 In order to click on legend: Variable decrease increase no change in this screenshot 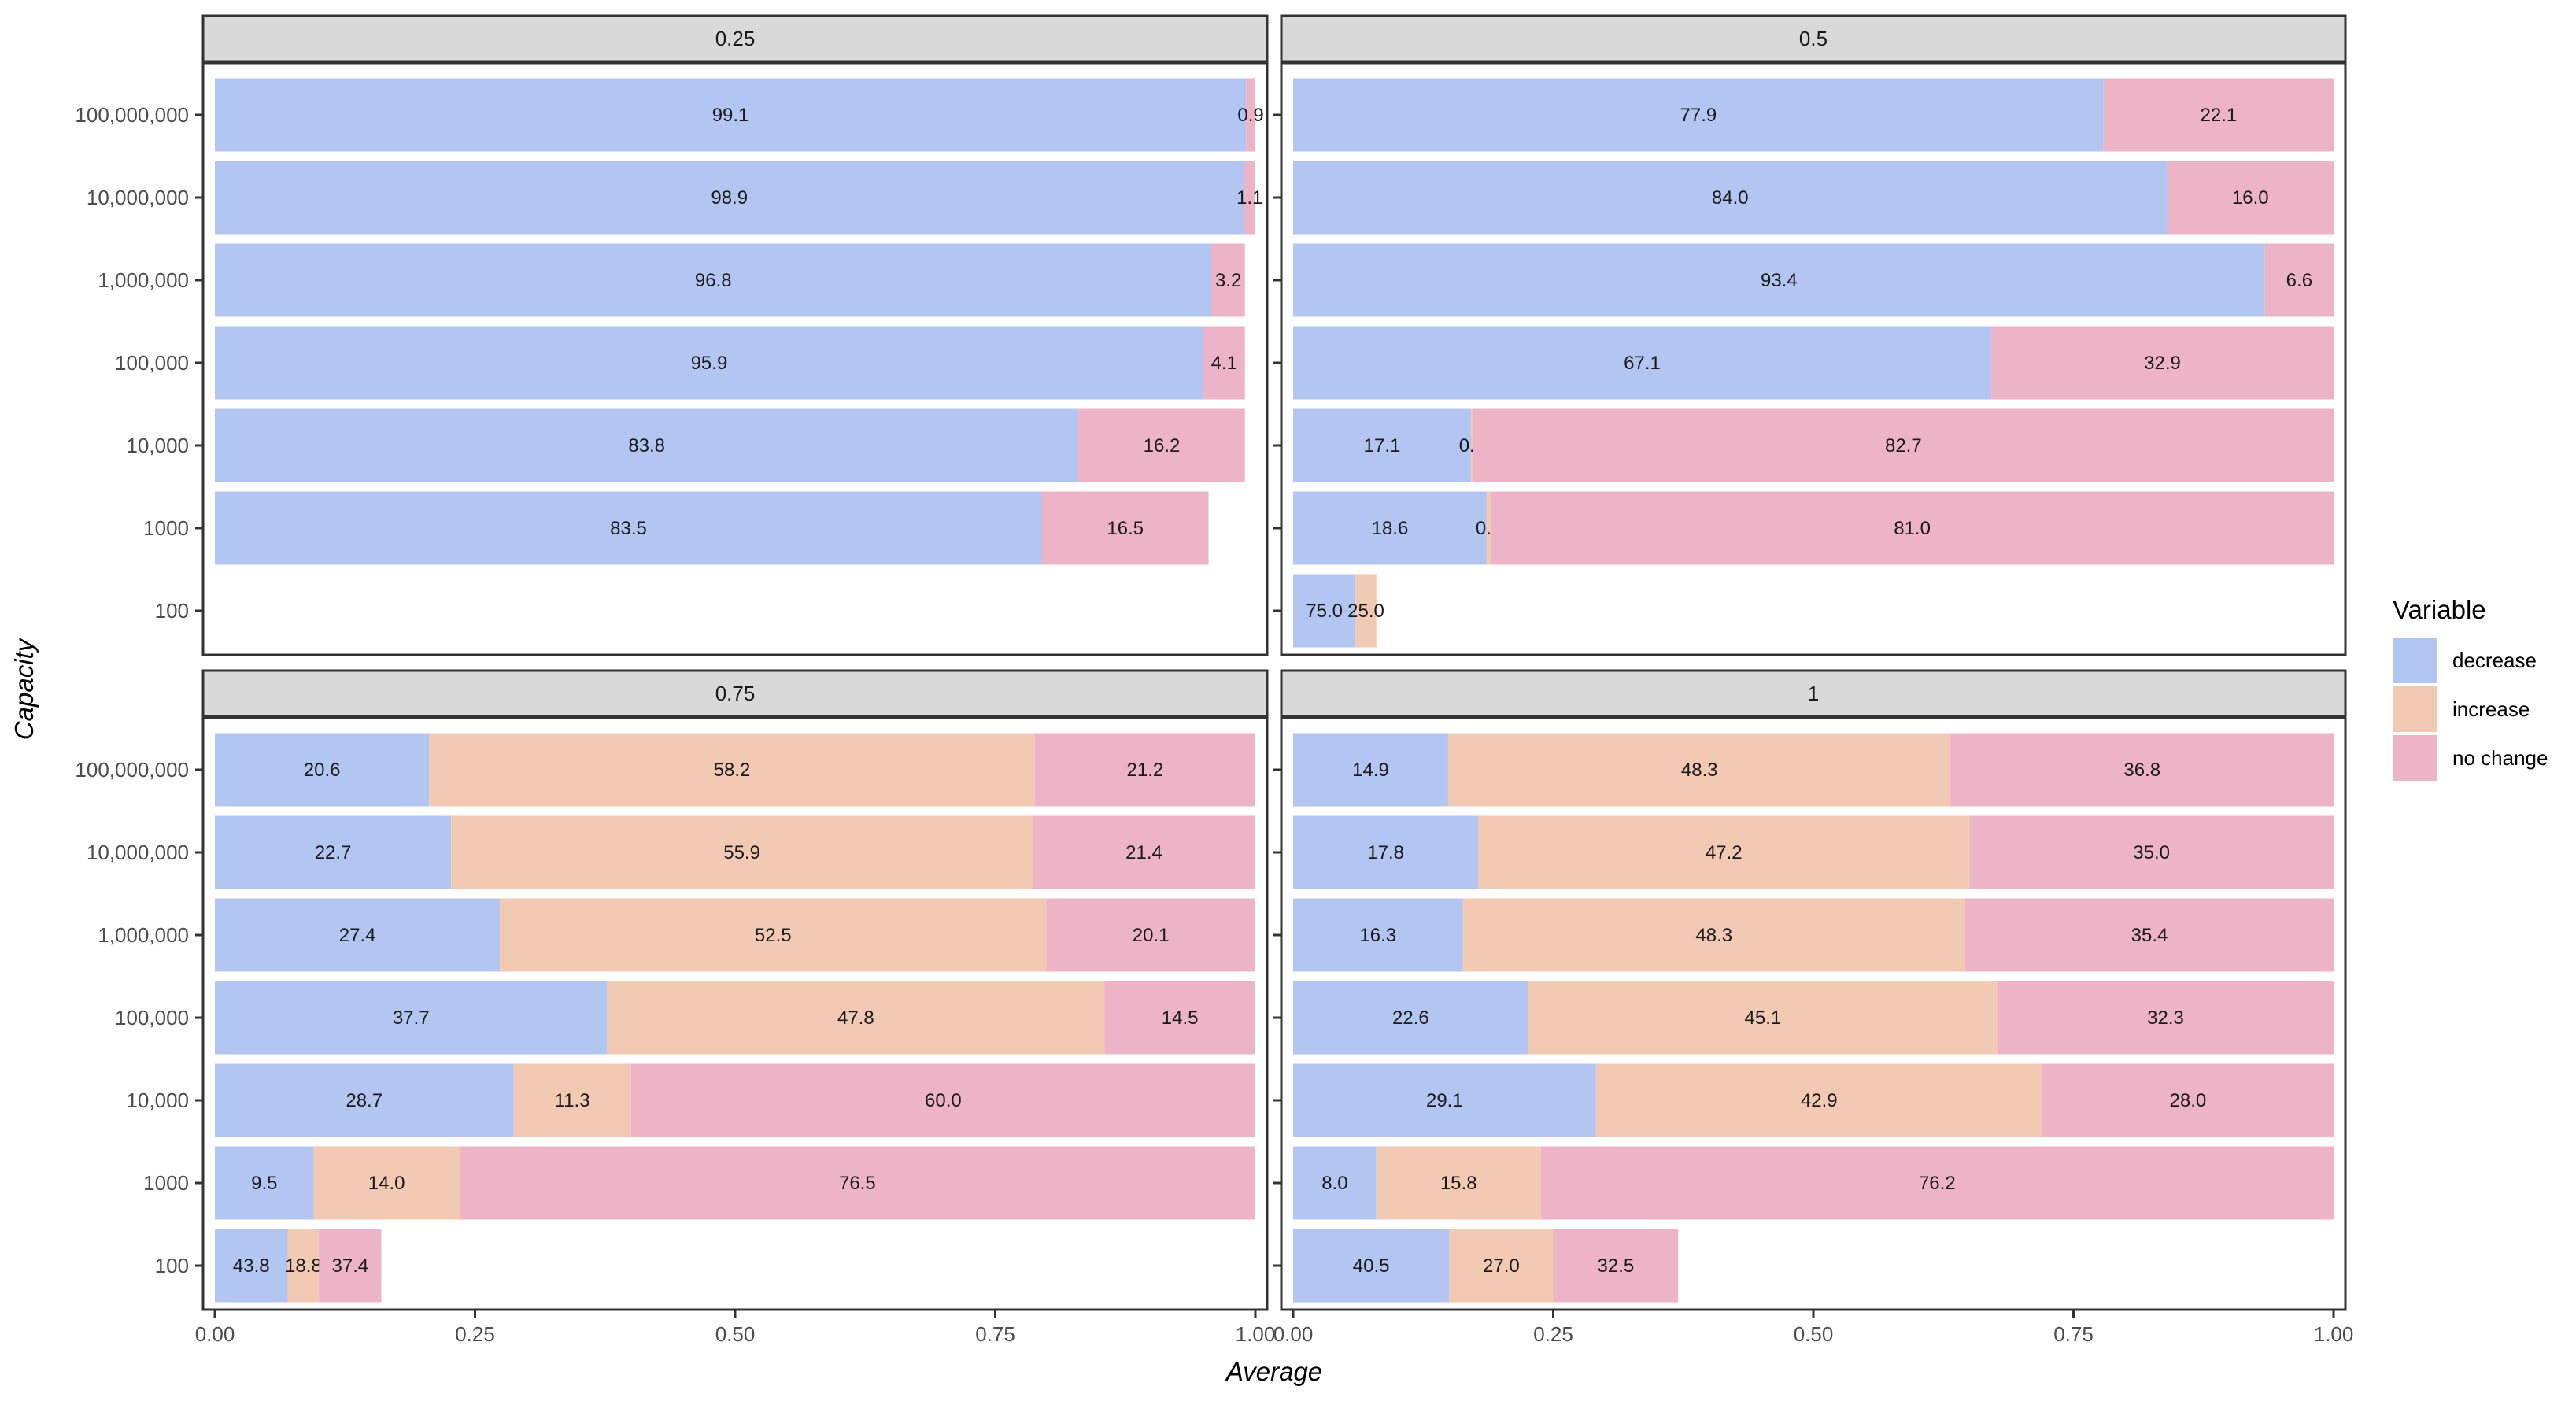, I will do `click(2470, 688)`.